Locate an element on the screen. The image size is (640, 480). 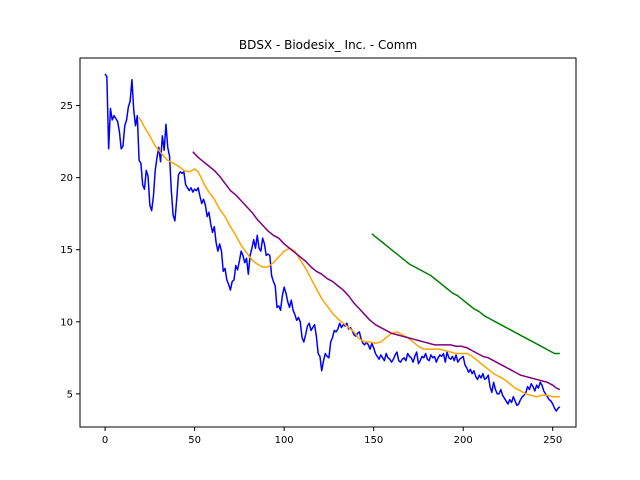
x-tick-label: 50 is located at coordinates (194, 440).